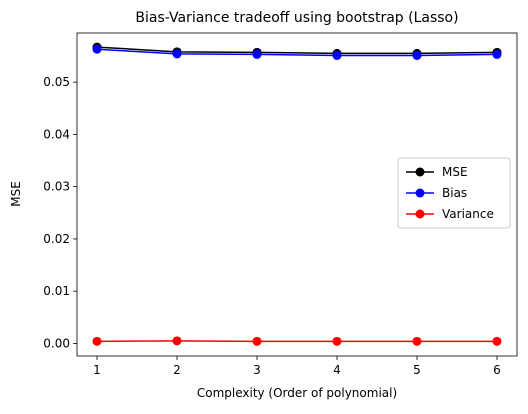 The image size is (528, 414). I want to click on x-tick-label-3: 4, so click(337, 370).